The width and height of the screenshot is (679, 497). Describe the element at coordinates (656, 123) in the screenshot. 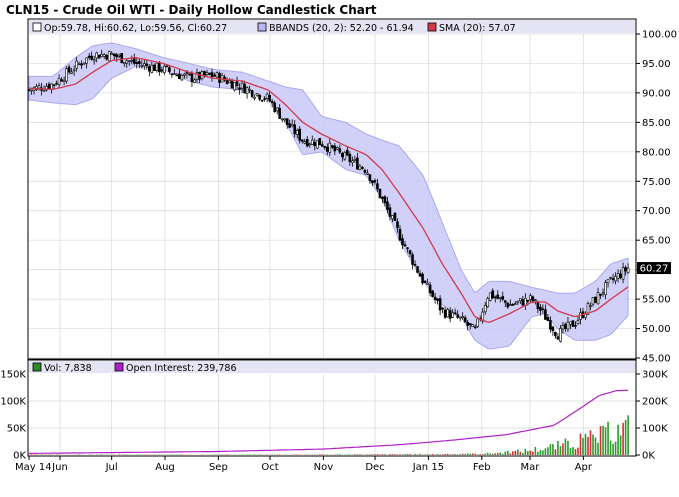

I see `price-tick-label: 85.00` at that location.